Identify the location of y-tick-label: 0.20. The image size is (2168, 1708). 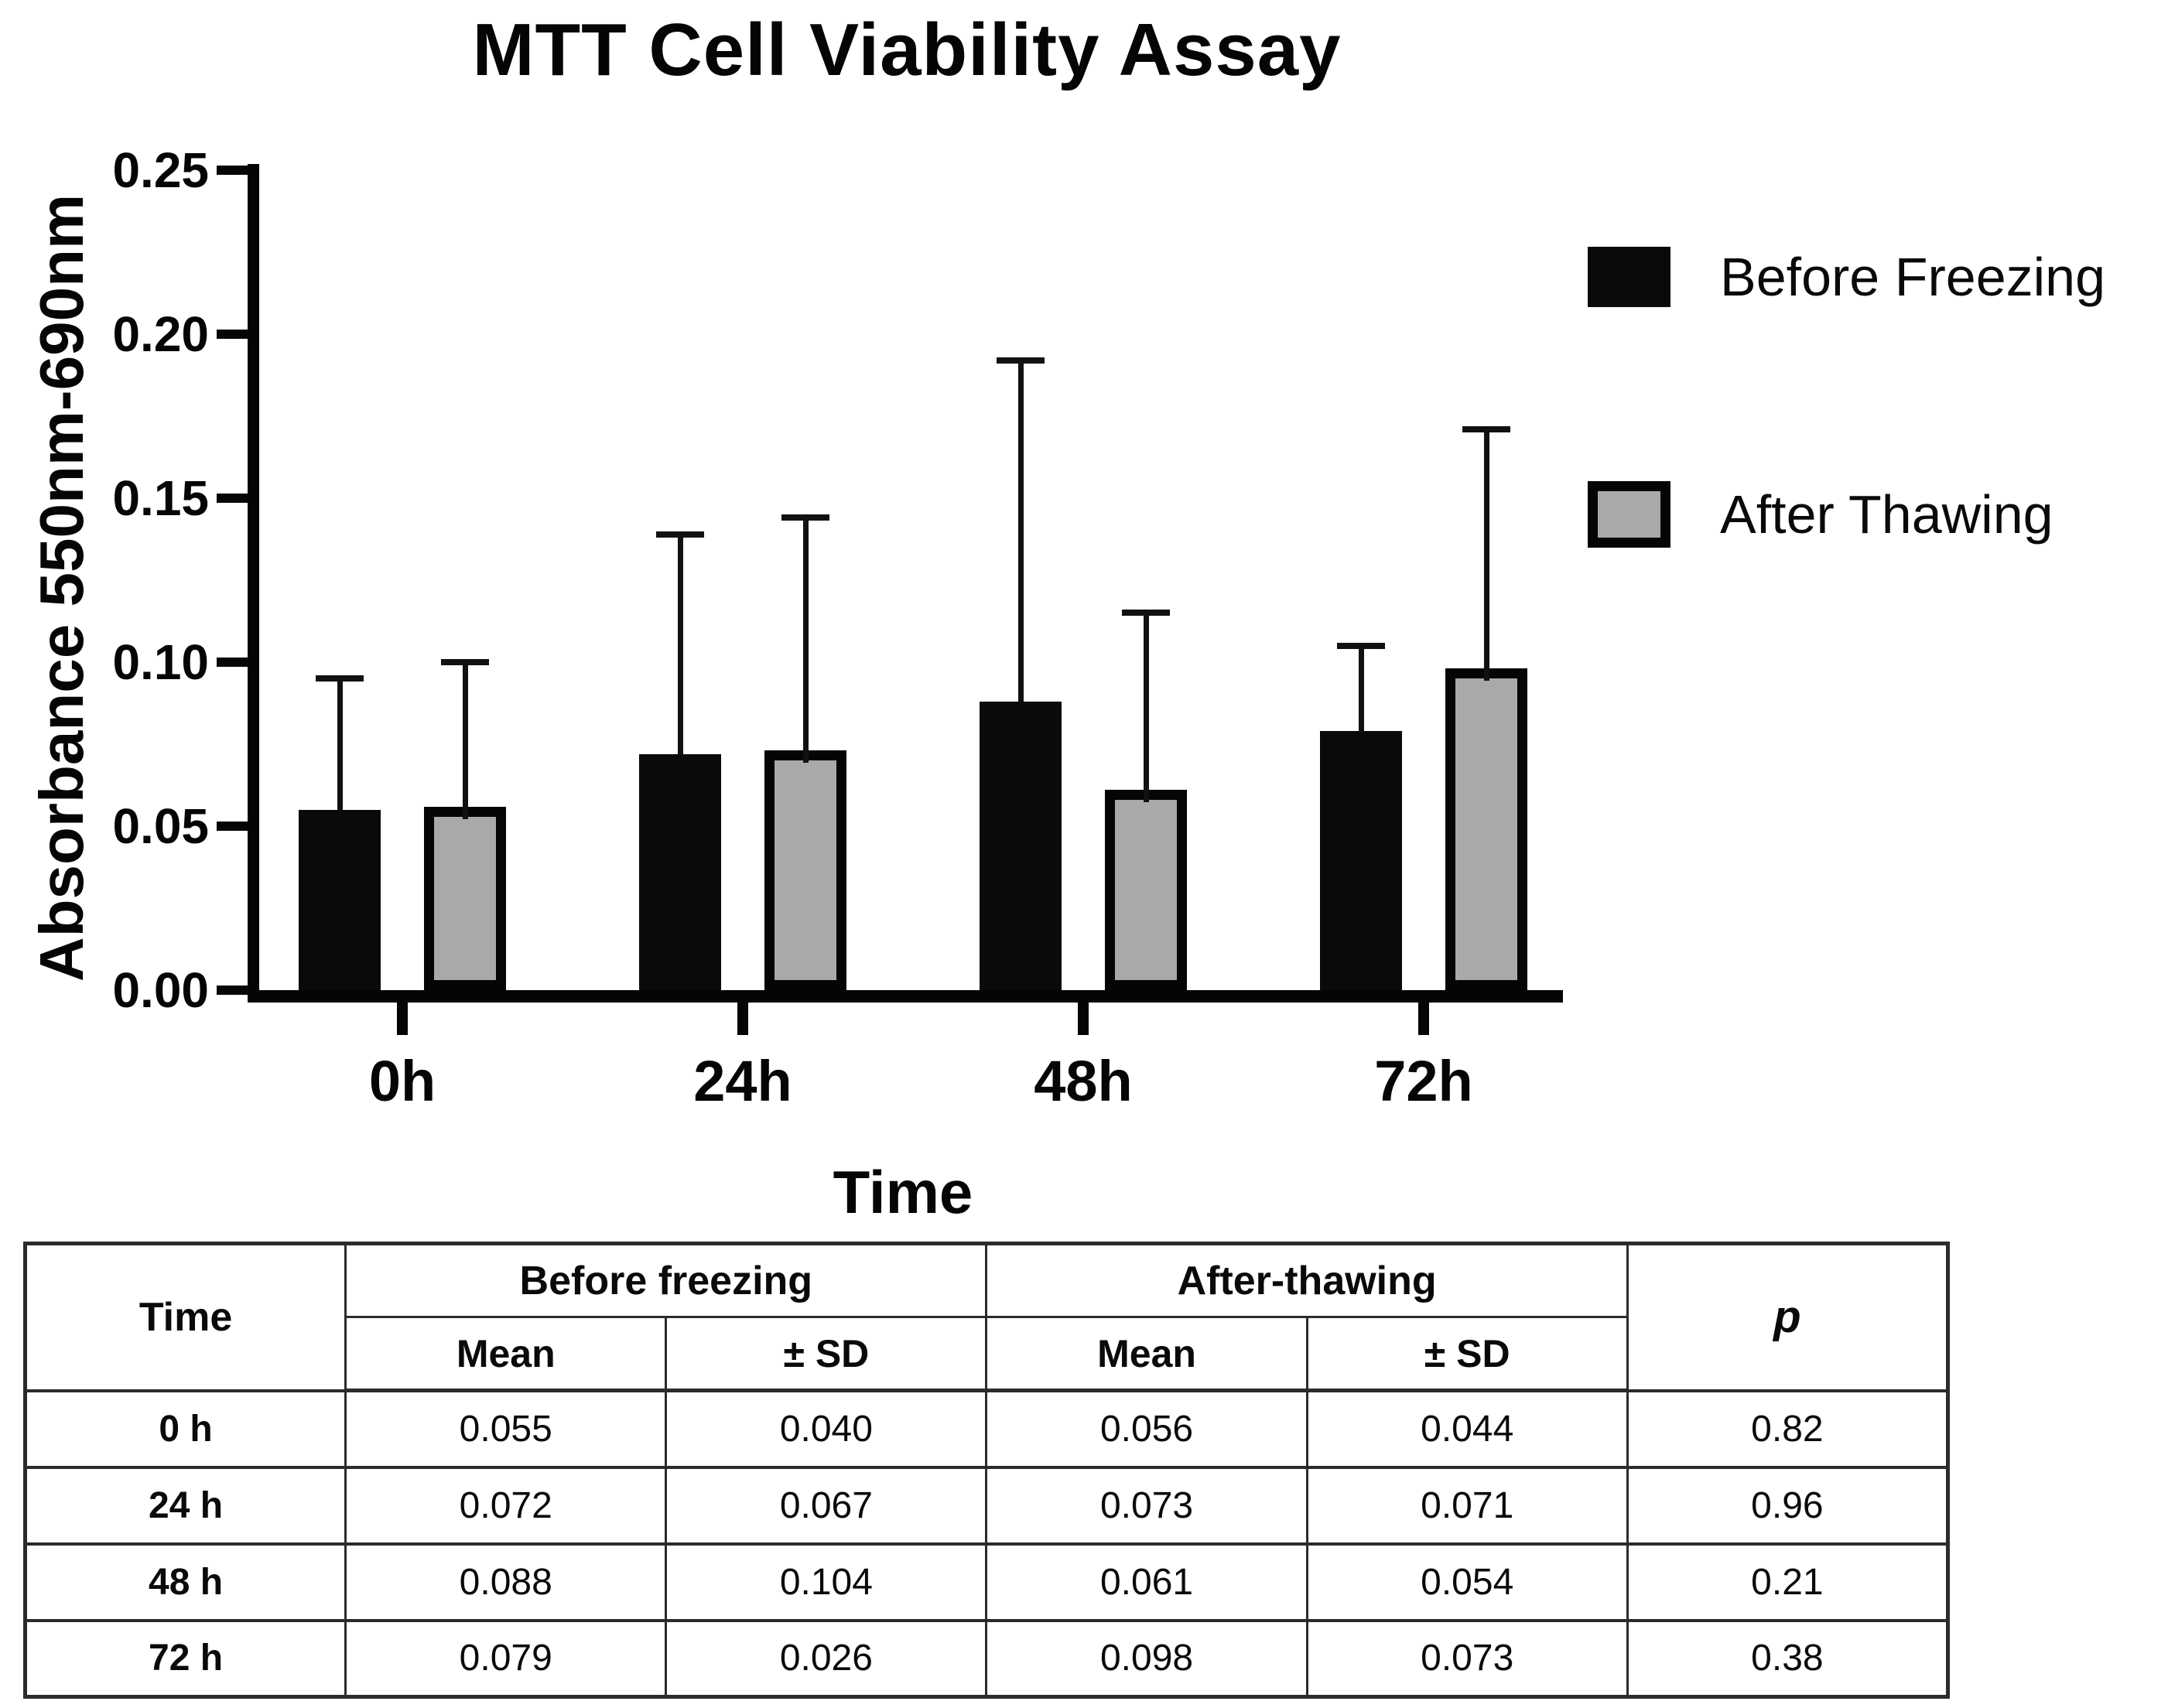
(160, 334).